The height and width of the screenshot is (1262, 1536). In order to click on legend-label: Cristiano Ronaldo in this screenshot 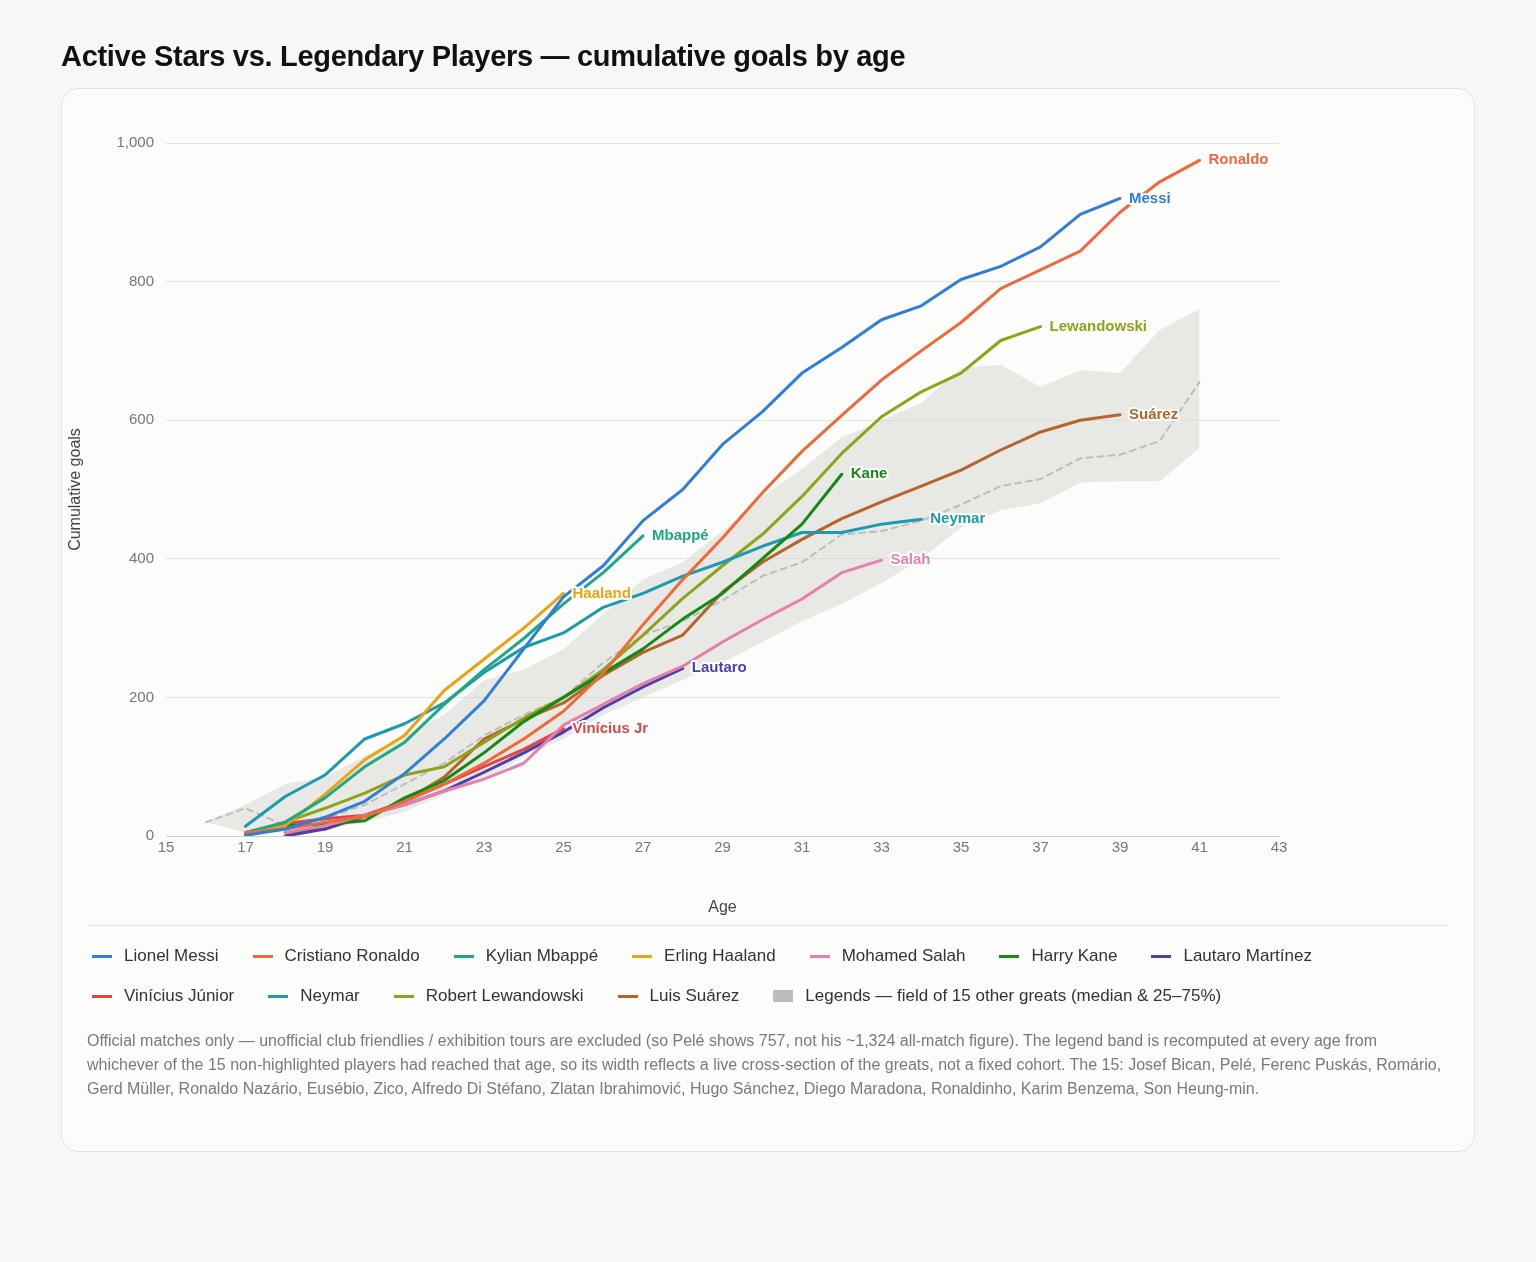, I will do `click(352, 956)`.